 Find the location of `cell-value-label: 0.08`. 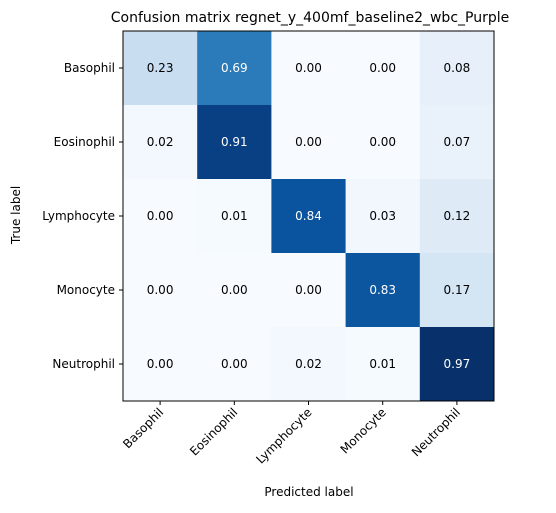

cell-value-label: 0.08 is located at coordinates (457, 68).